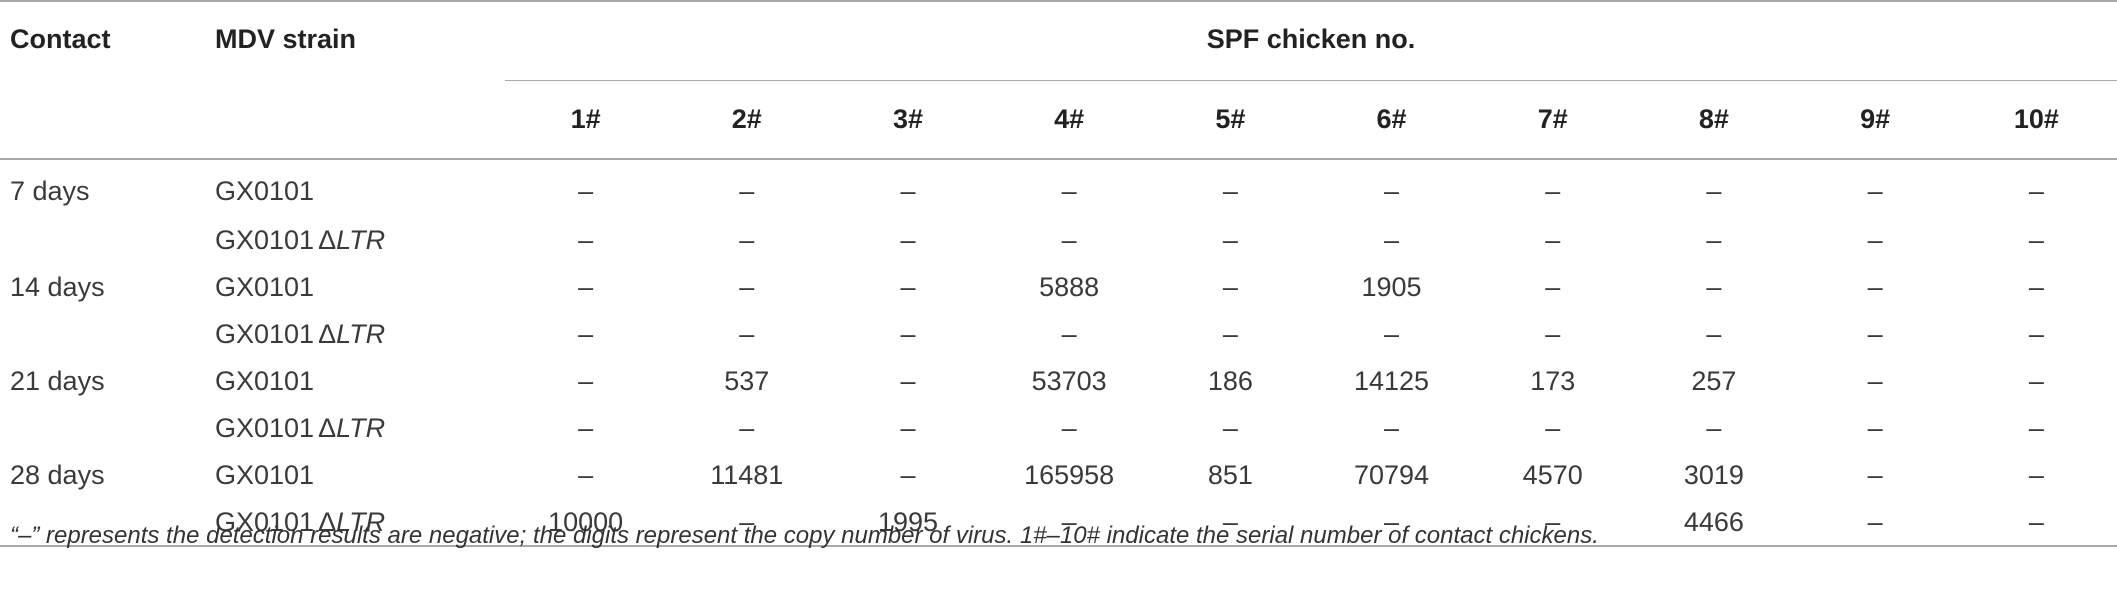  What do you see at coordinates (102, 120) in the screenshot?
I see `header-blank-contact` at bounding box center [102, 120].